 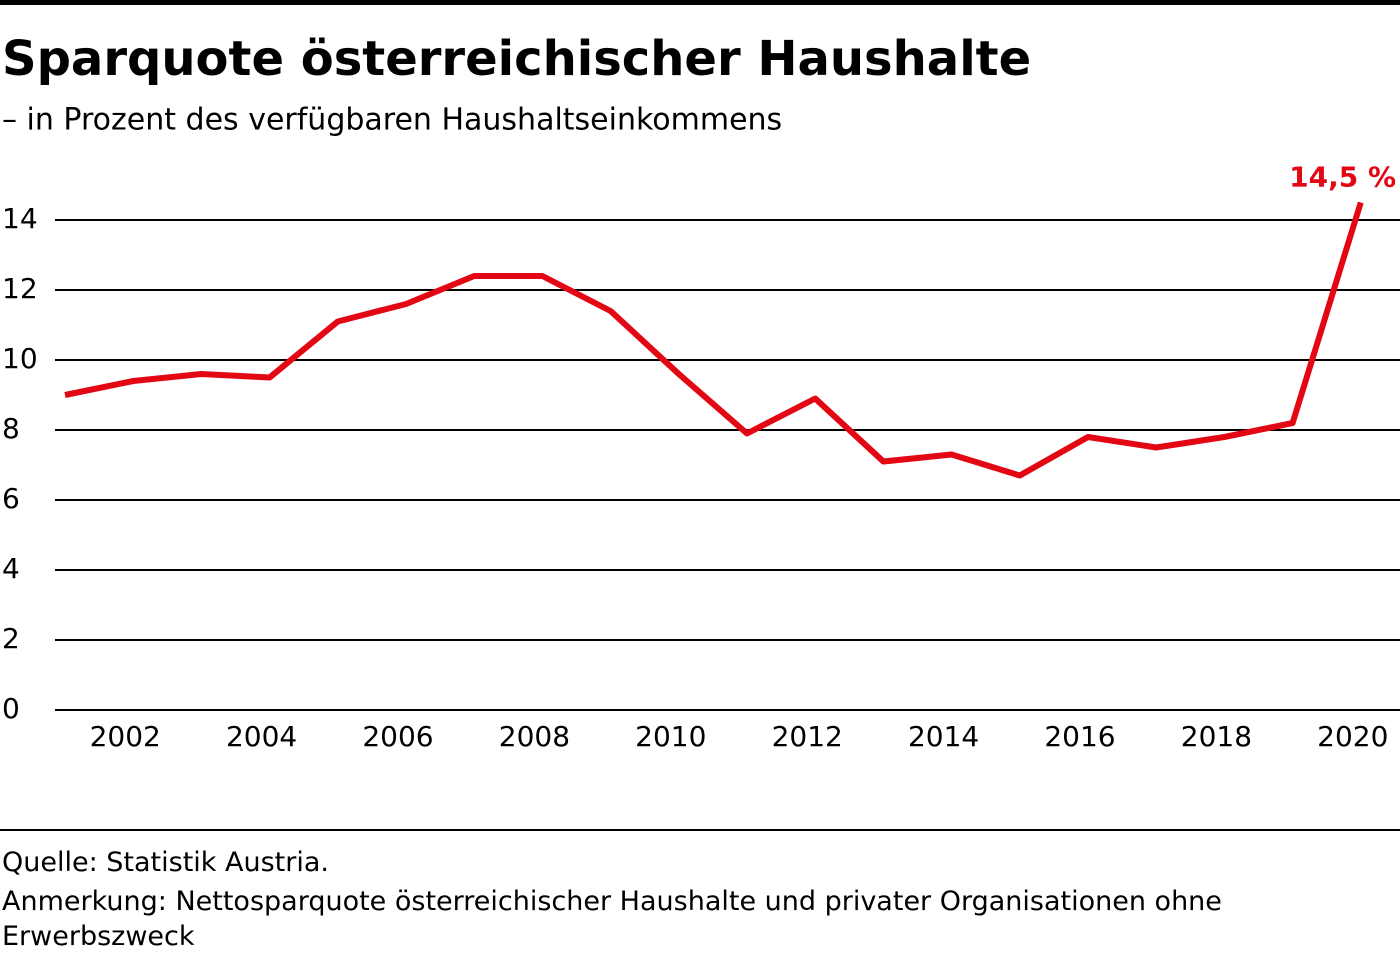 What do you see at coordinates (165, 862) in the screenshot?
I see `source: Quelle: Statistik Austria.` at bounding box center [165, 862].